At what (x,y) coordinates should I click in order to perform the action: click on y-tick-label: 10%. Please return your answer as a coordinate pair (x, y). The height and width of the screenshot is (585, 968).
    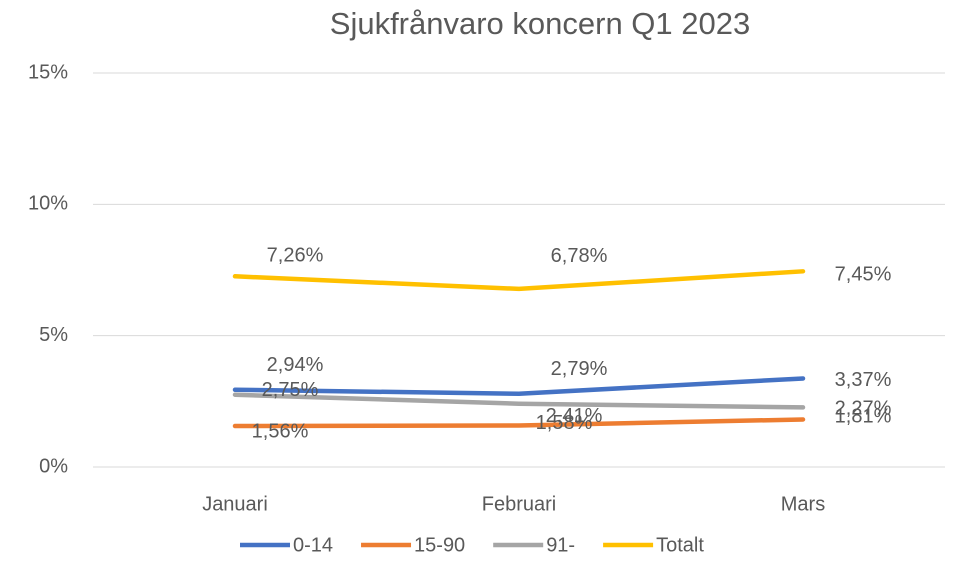
    Looking at the image, I should click on (48, 204).